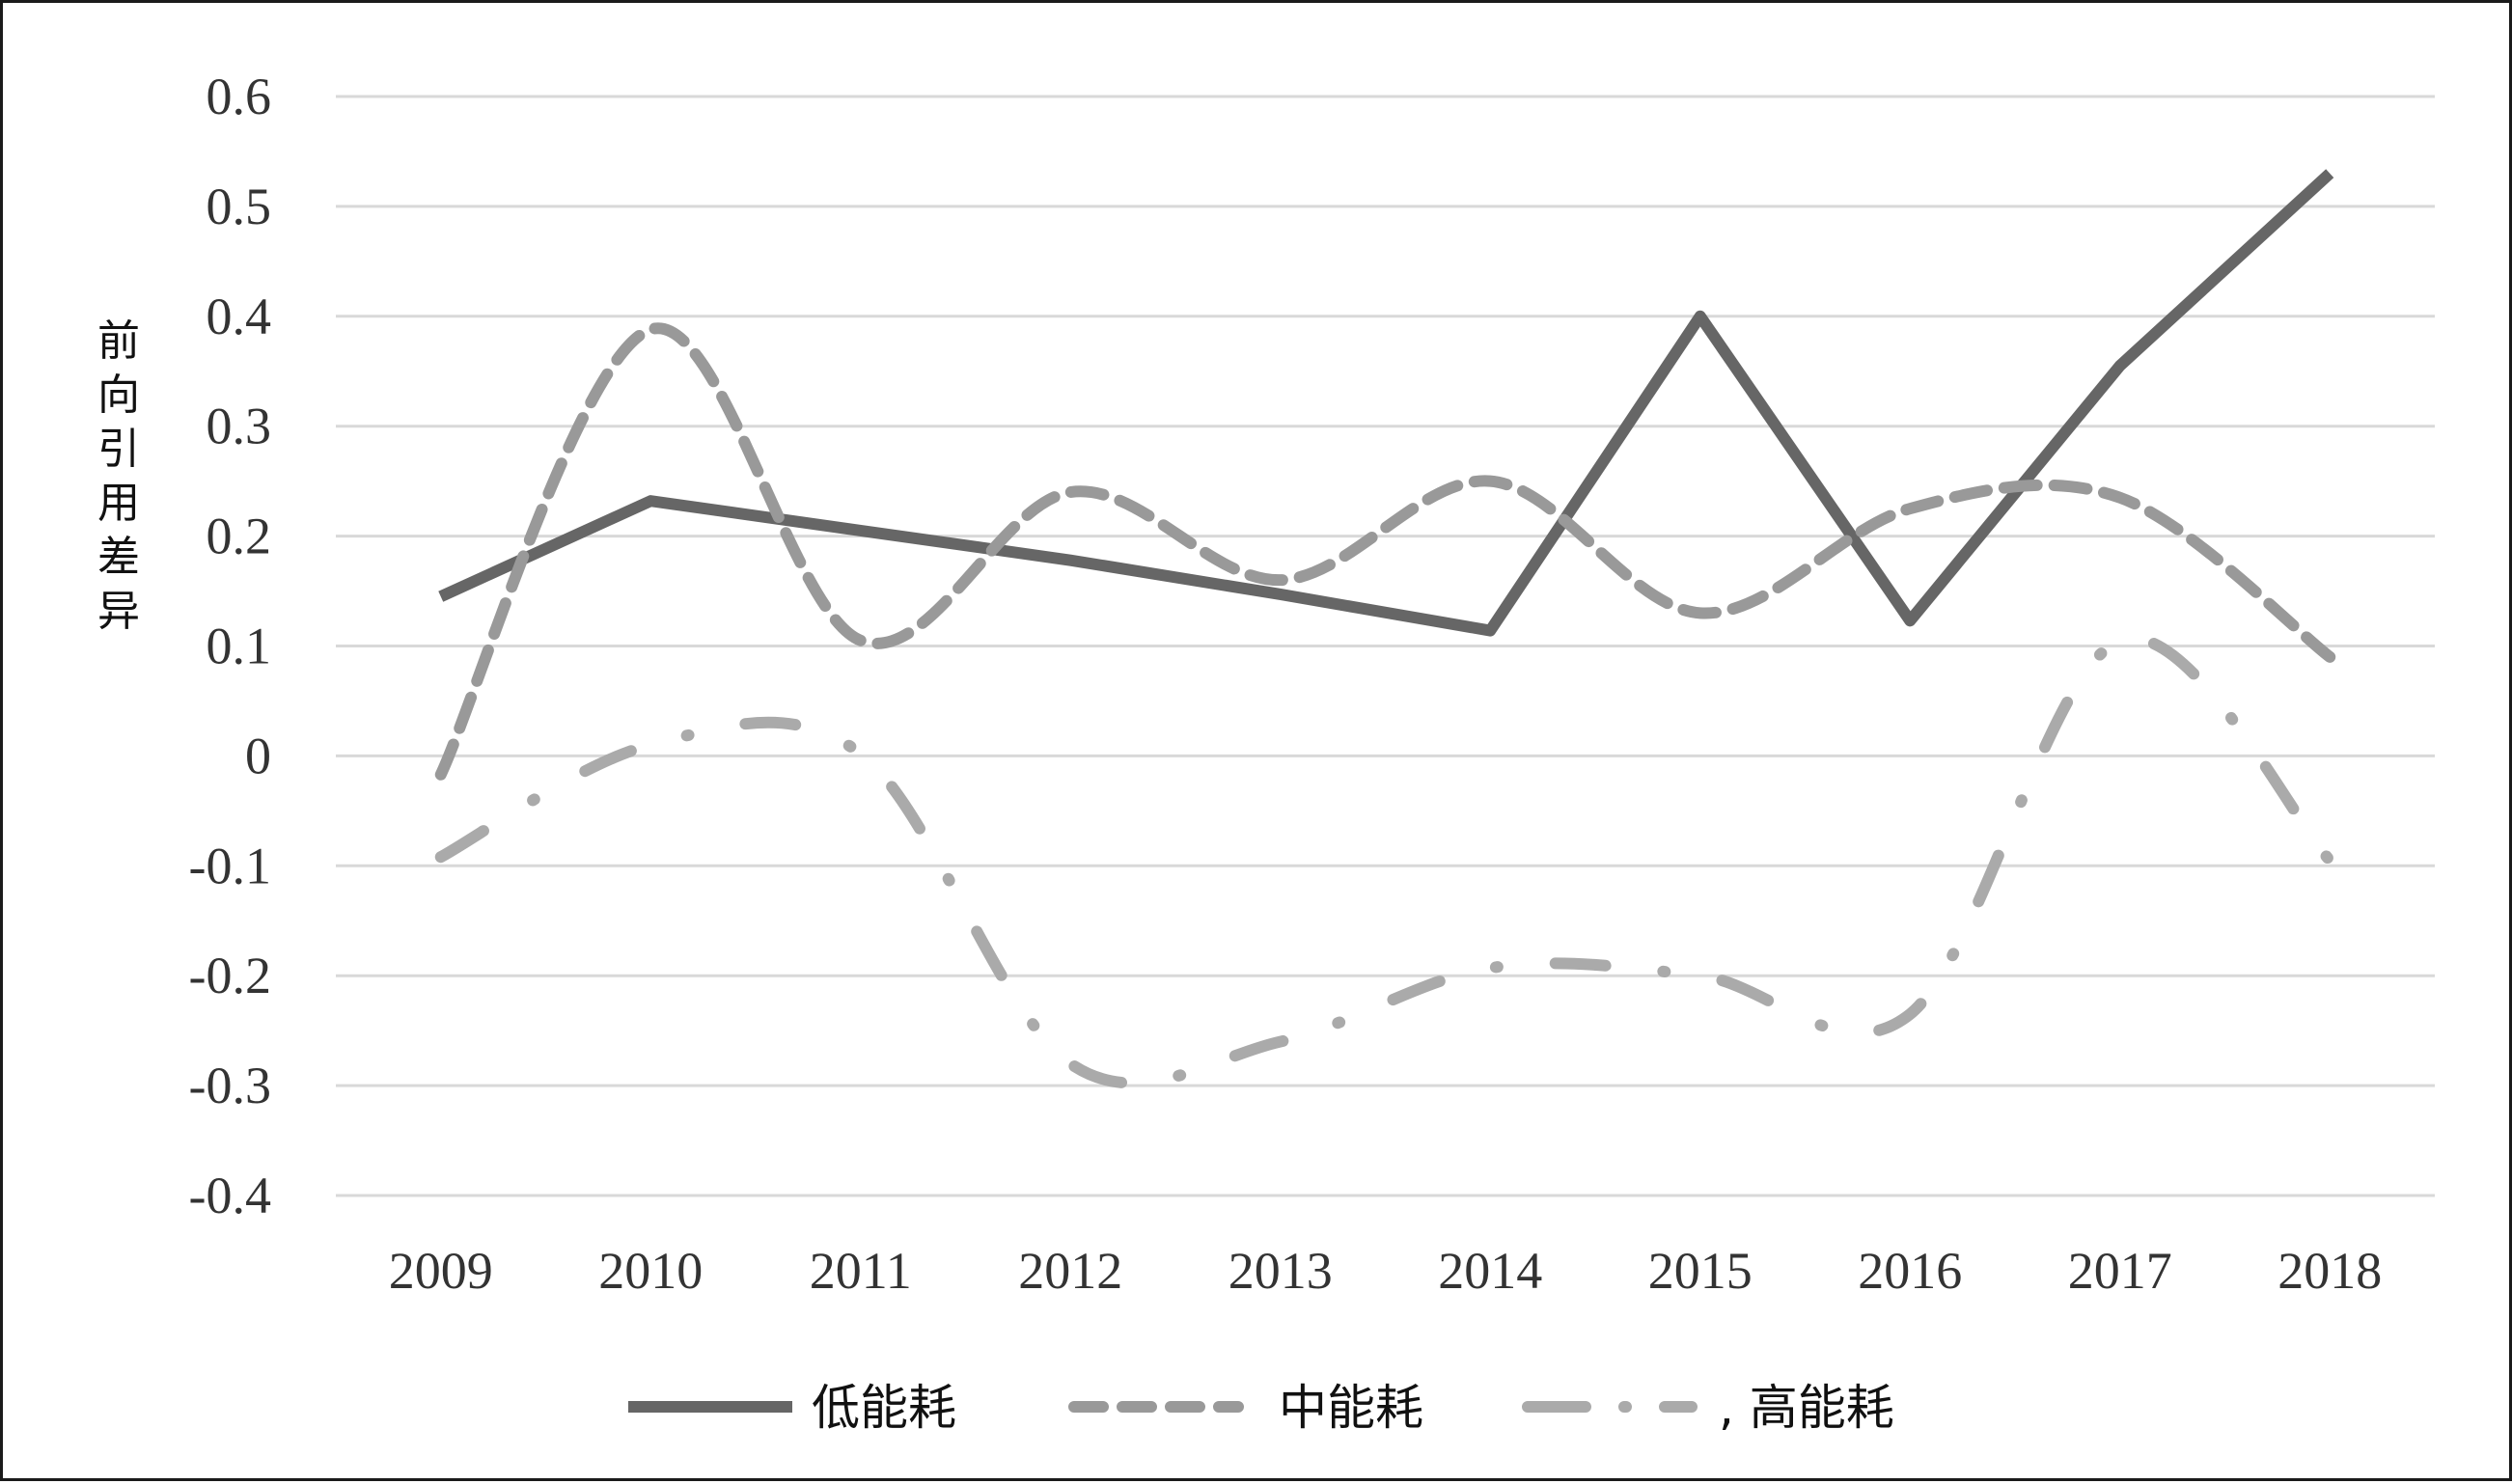 This screenshot has width=2512, height=1484. What do you see at coordinates (1490, 1271) in the screenshot?
I see `x-tick-label: 2014` at bounding box center [1490, 1271].